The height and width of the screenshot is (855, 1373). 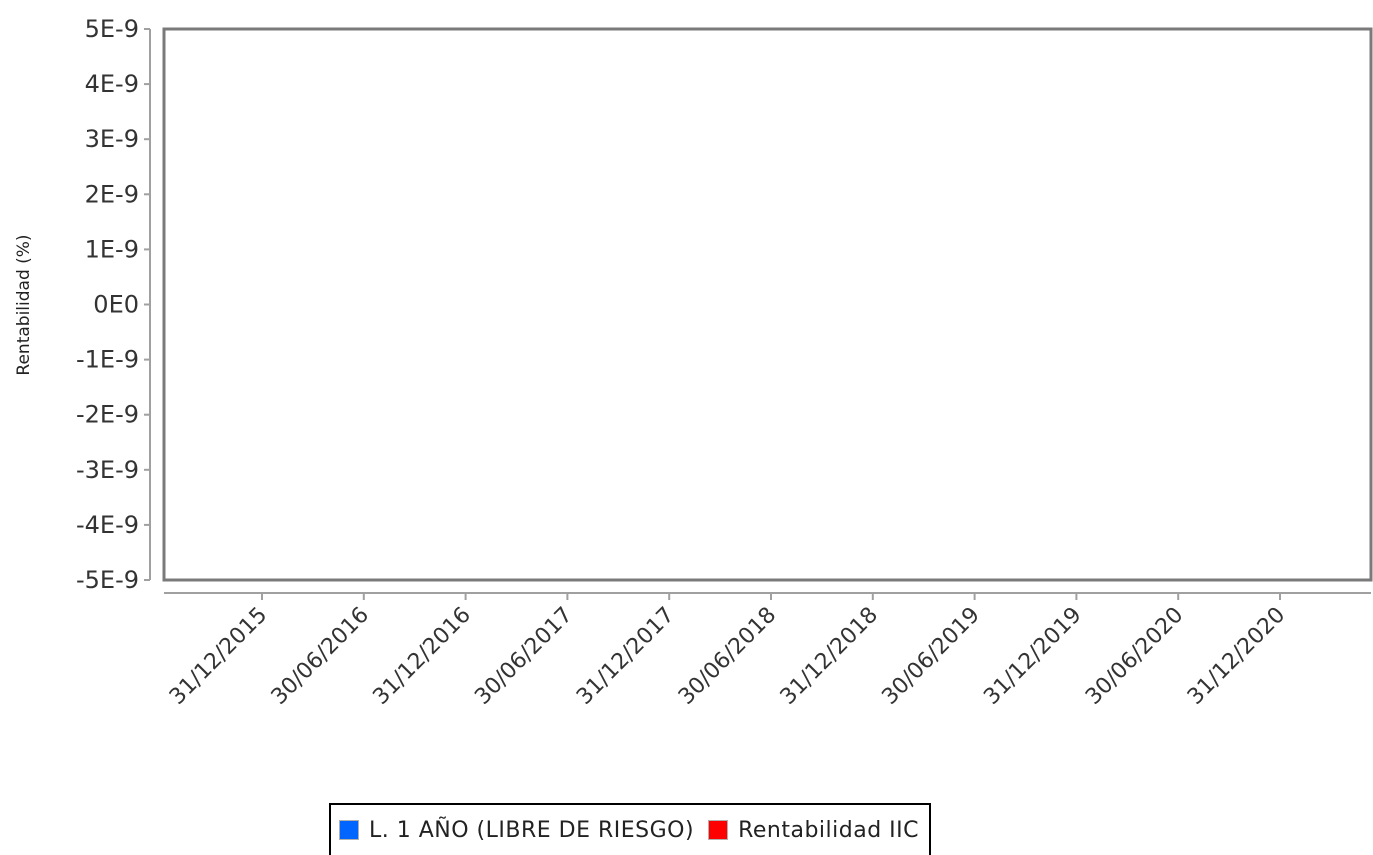 I want to click on y-tick-label: 3E-9, so click(x=112, y=139).